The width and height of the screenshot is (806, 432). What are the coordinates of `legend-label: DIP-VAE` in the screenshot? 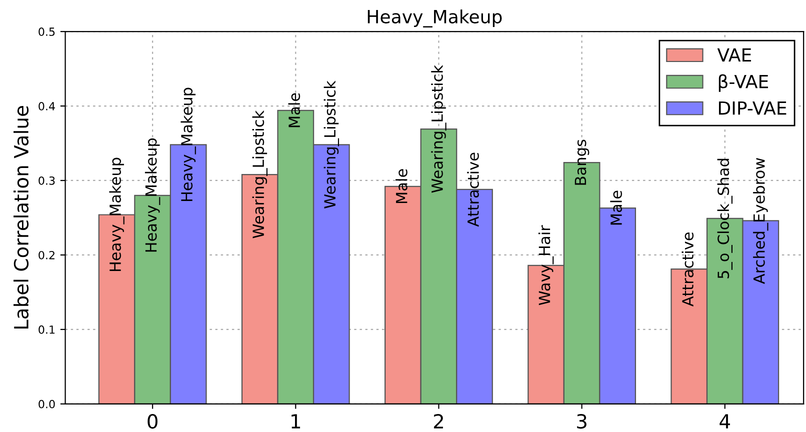 It's located at (752, 108).